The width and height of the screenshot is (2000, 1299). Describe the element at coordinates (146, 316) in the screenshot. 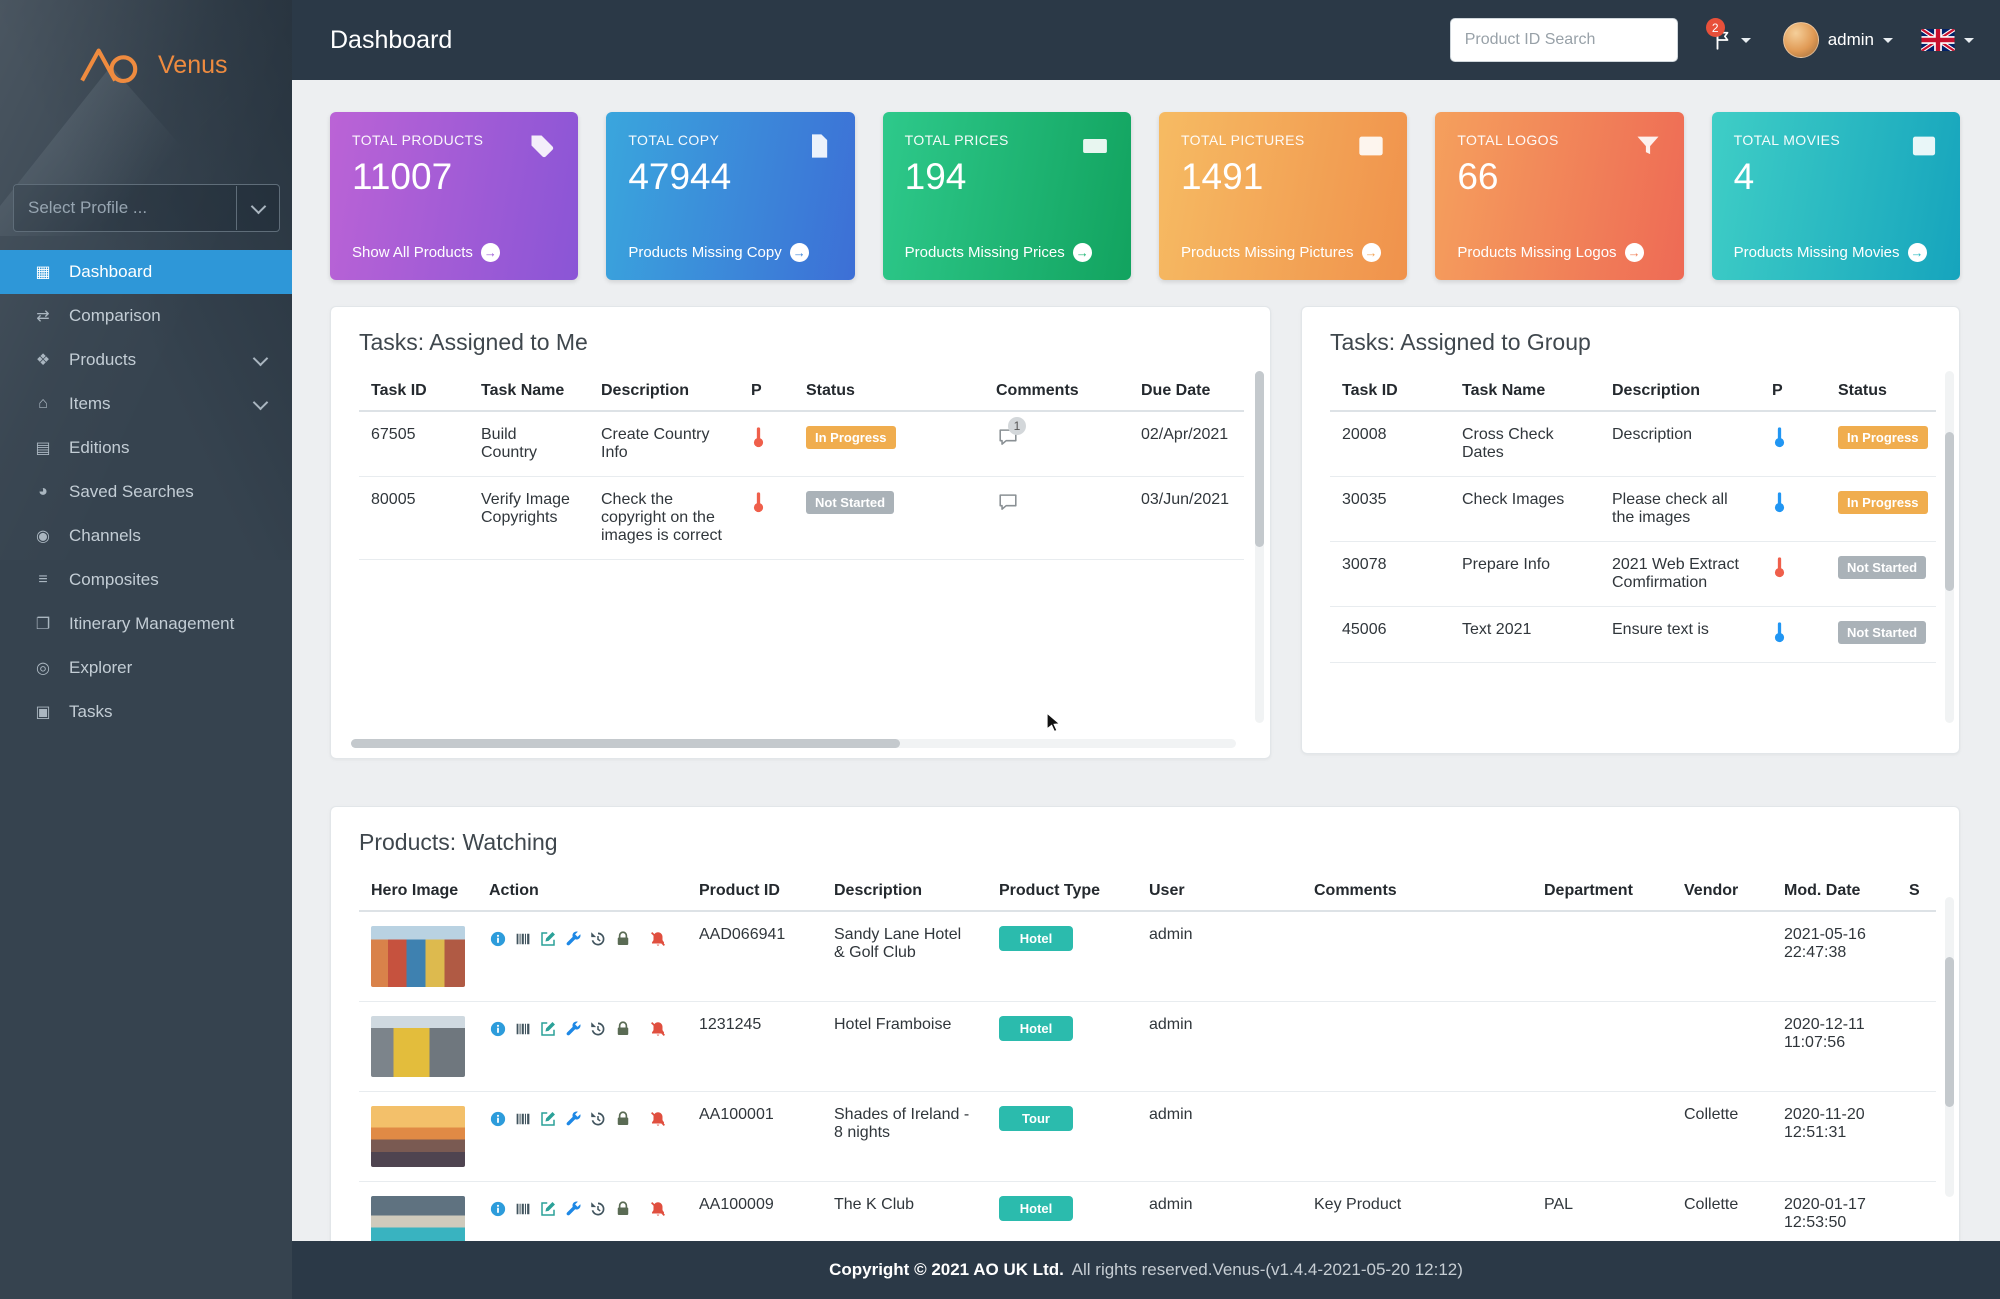

I see `sidebar-item-comparison: ⇄ Comparison` at that location.